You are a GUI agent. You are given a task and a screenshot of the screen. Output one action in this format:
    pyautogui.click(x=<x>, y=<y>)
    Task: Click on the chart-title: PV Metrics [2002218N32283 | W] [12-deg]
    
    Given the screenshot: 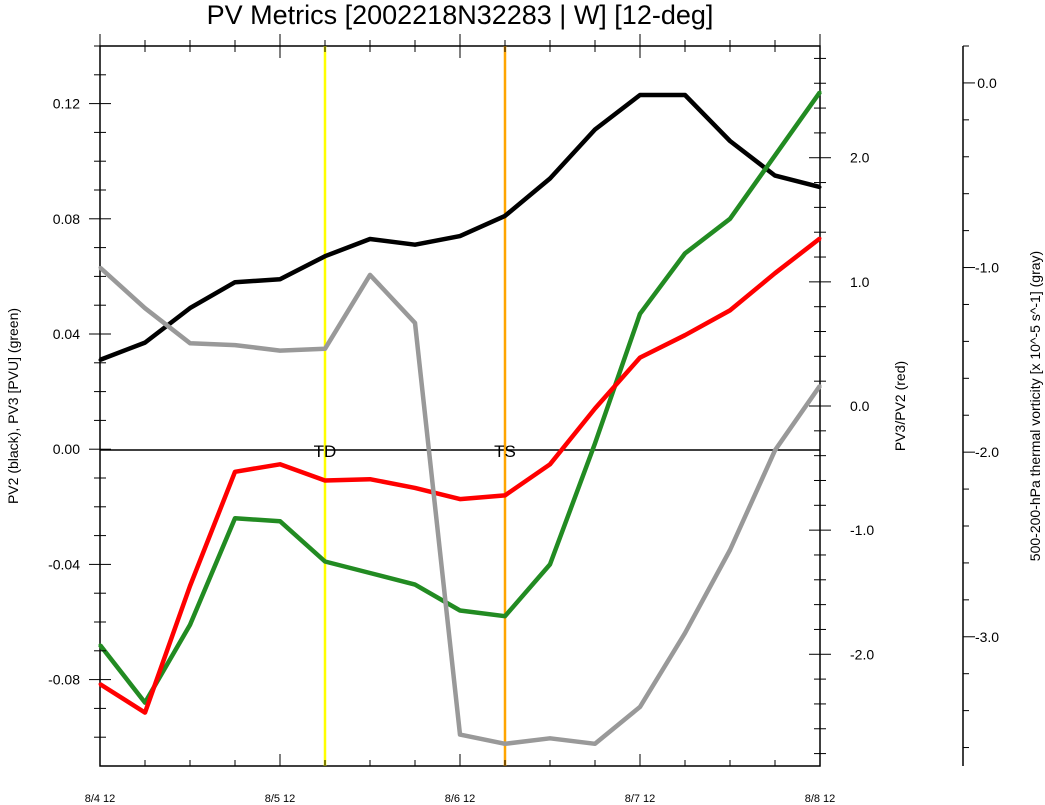 What is the action you would take?
    pyautogui.click(x=460, y=15)
    